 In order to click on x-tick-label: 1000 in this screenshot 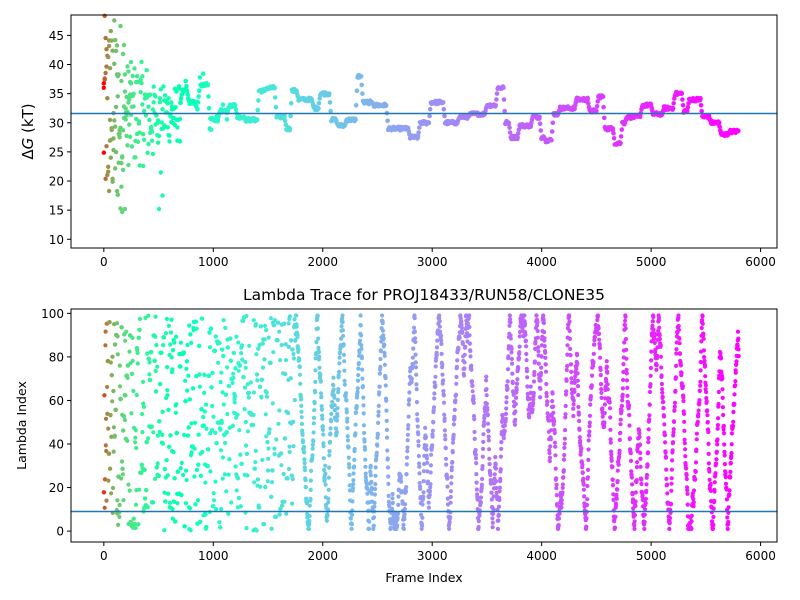, I will do `click(213, 556)`.